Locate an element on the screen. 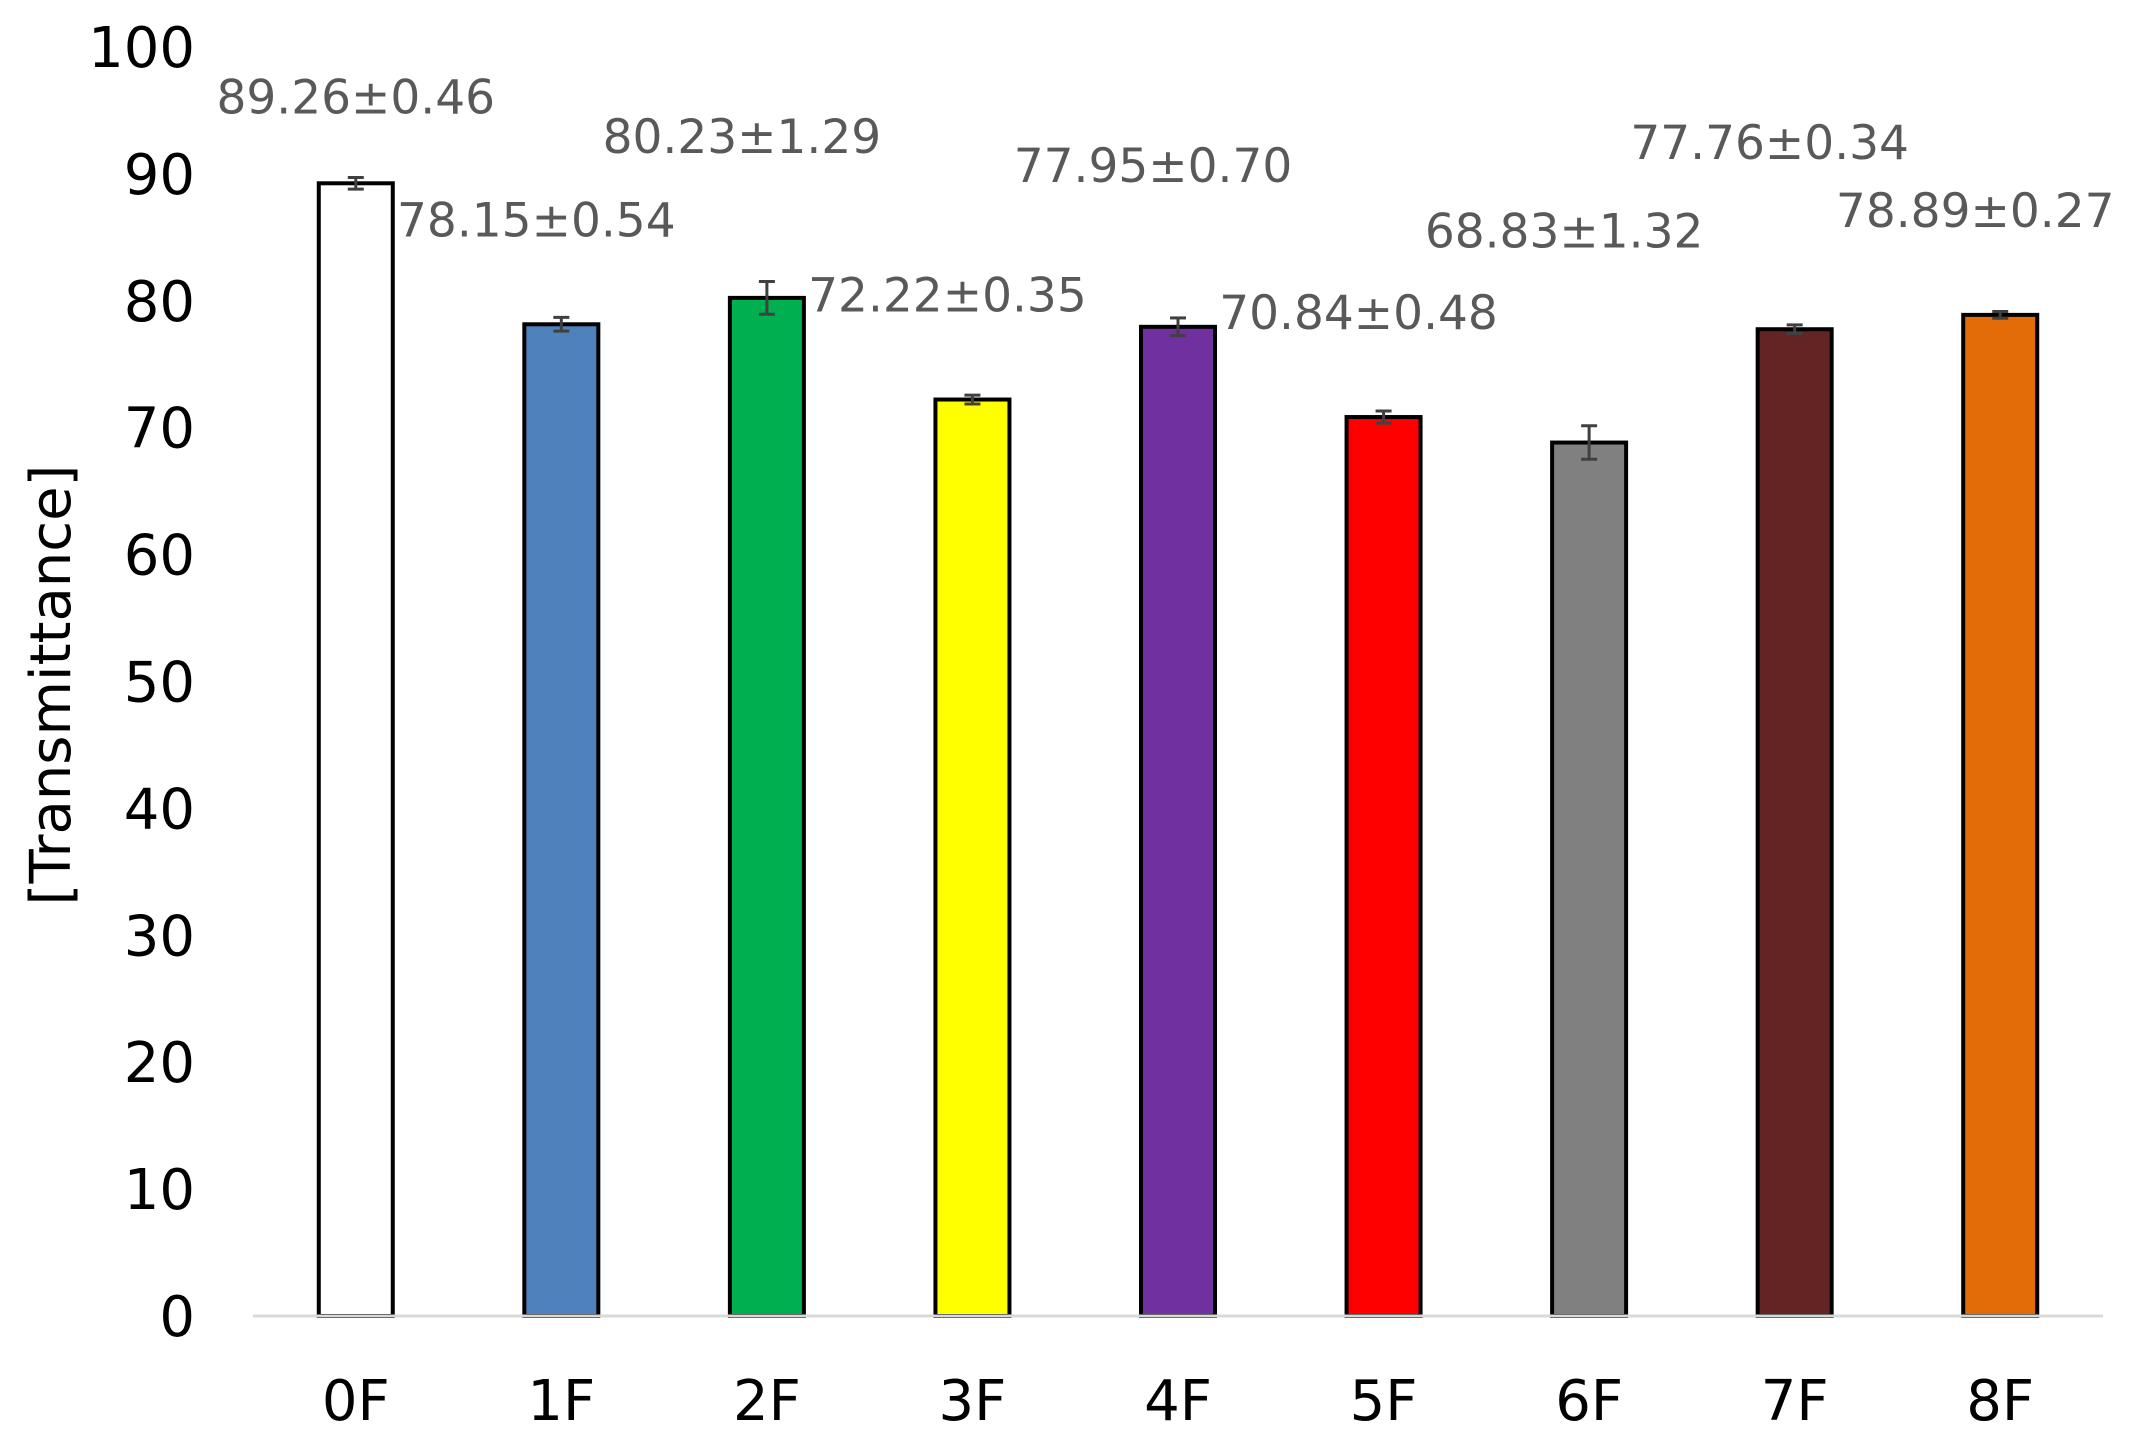 The height and width of the screenshot is (1443, 2155). bar-2F is located at coordinates (766, 806).